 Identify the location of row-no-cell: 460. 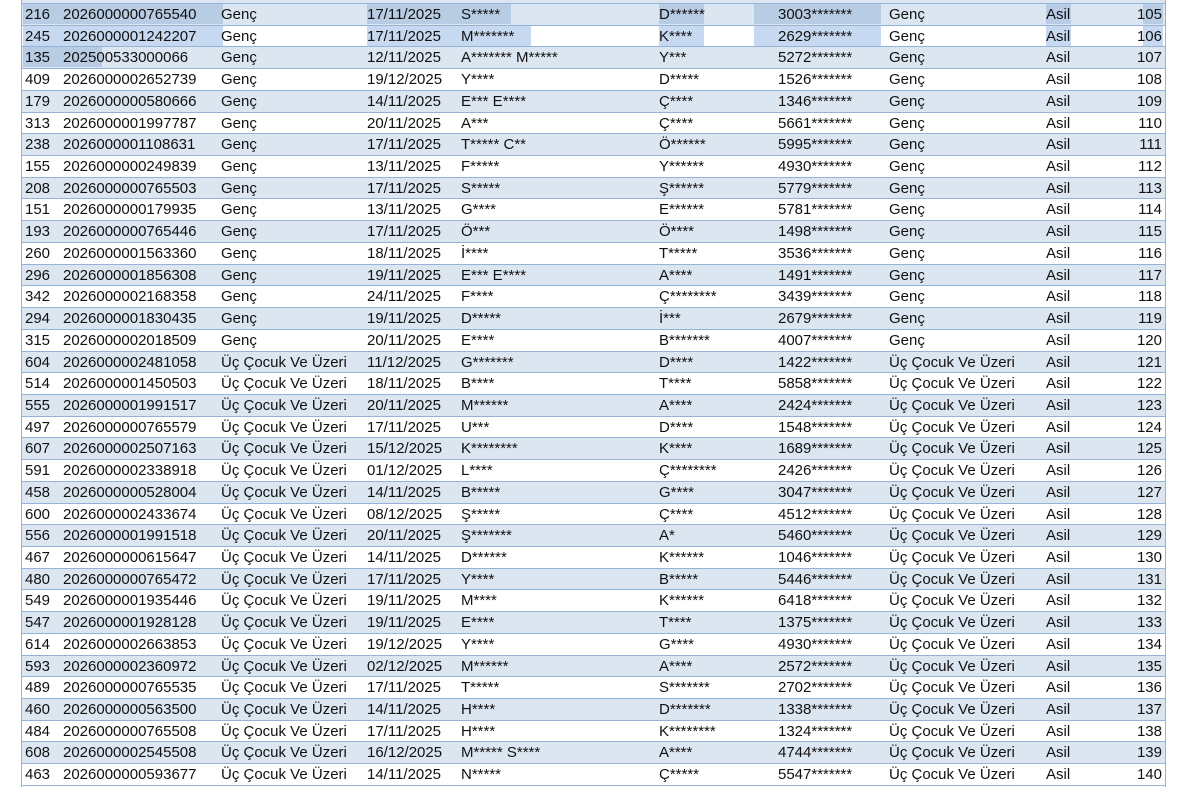
(38, 710).